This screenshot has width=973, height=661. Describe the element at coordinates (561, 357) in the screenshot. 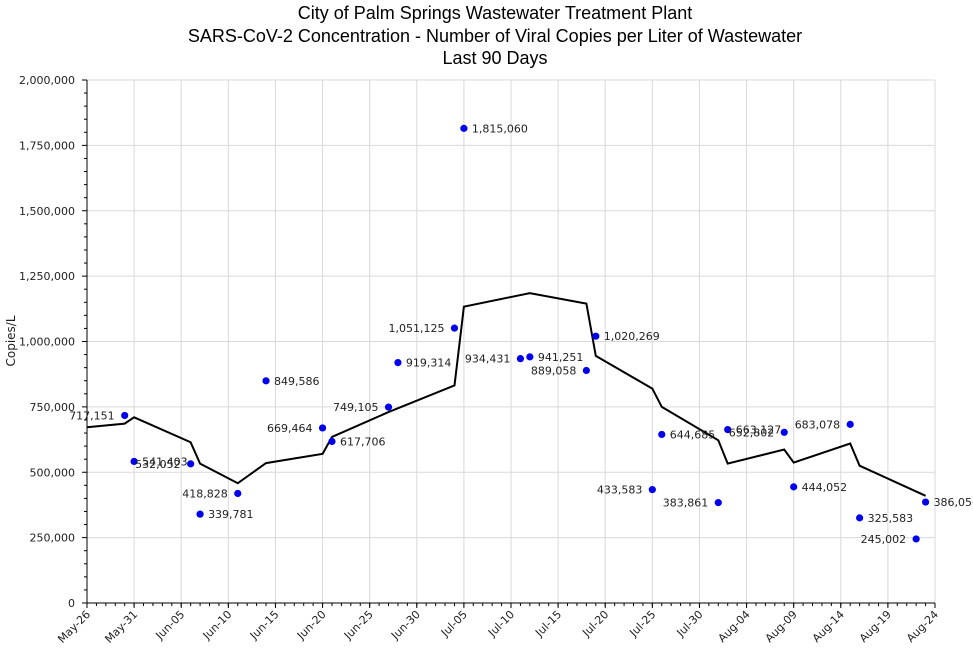

I see `data-label: 941,251` at that location.